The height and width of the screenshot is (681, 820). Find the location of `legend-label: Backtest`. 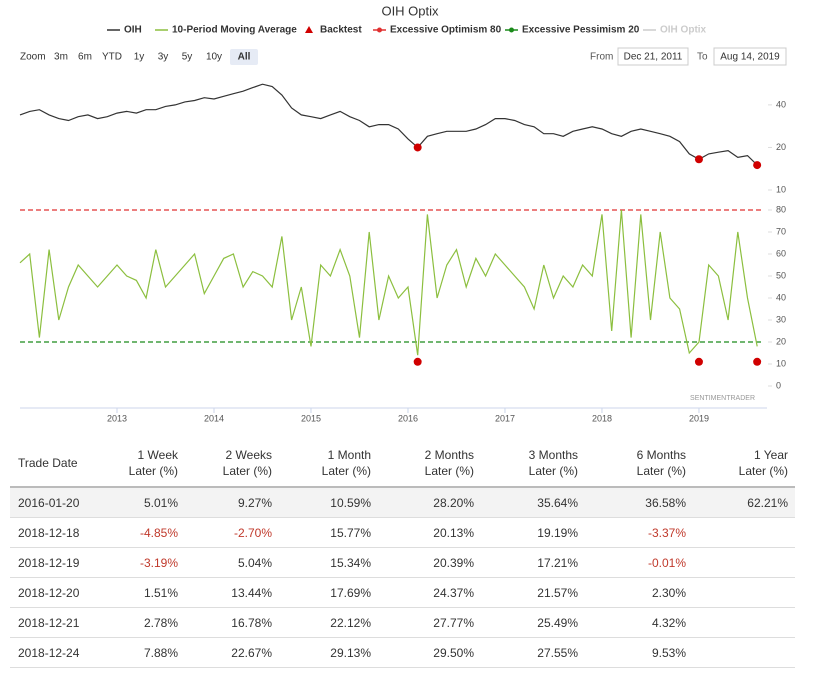

legend-label: Backtest is located at coordinates (341, 30).